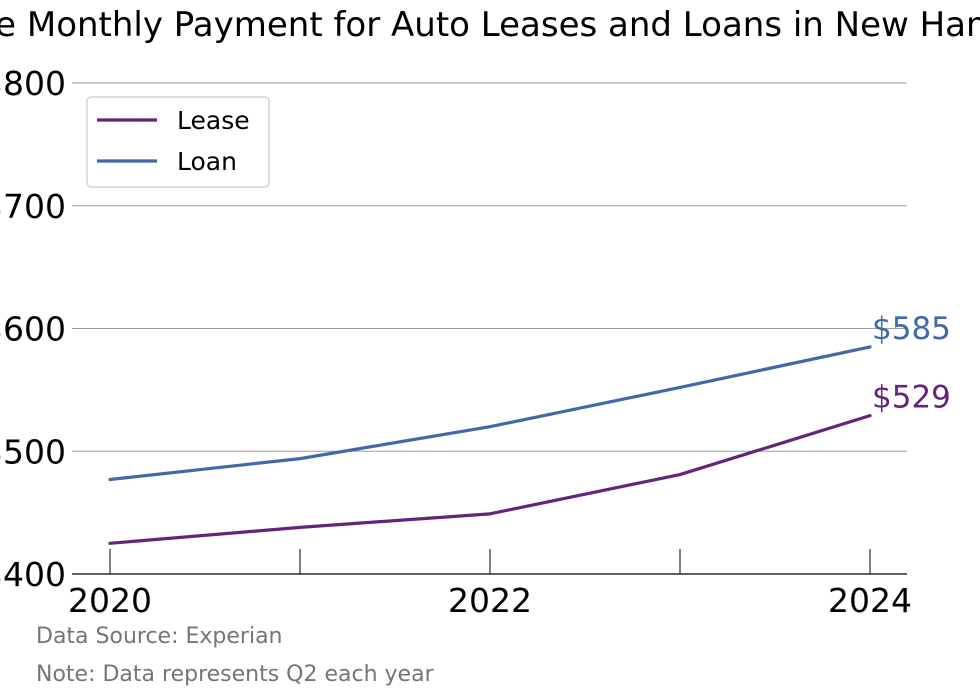 This screenshot has height=699, width=980. What do you see at coordinates (213, 120) in the screenshot?
I see `legend-label-lease: Lease` at bounding box center [213, 120].